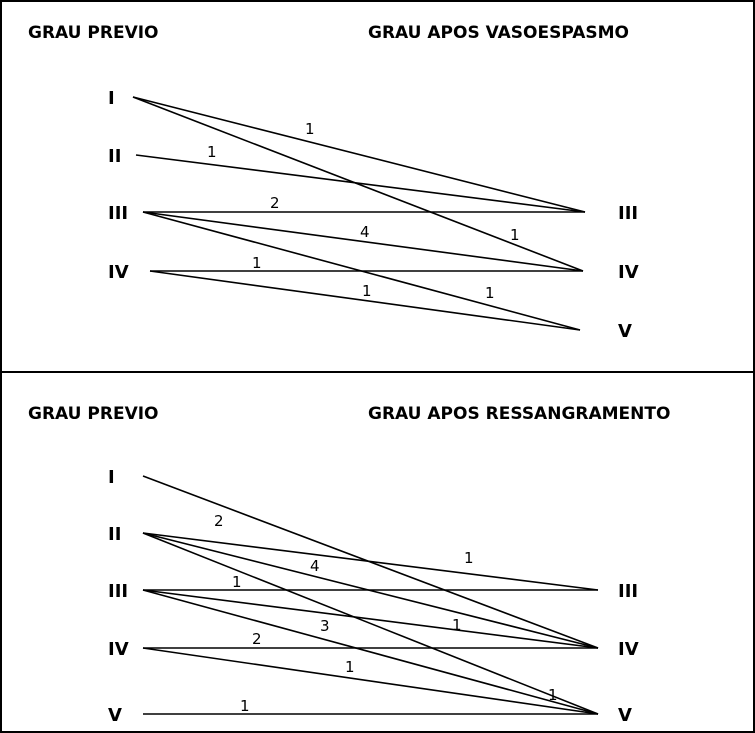 The image size is (755, 733). Describe the element at coordinates (118, 213) in the screenshot. I see `panel-1-previous-grade-iii: III` at that location.